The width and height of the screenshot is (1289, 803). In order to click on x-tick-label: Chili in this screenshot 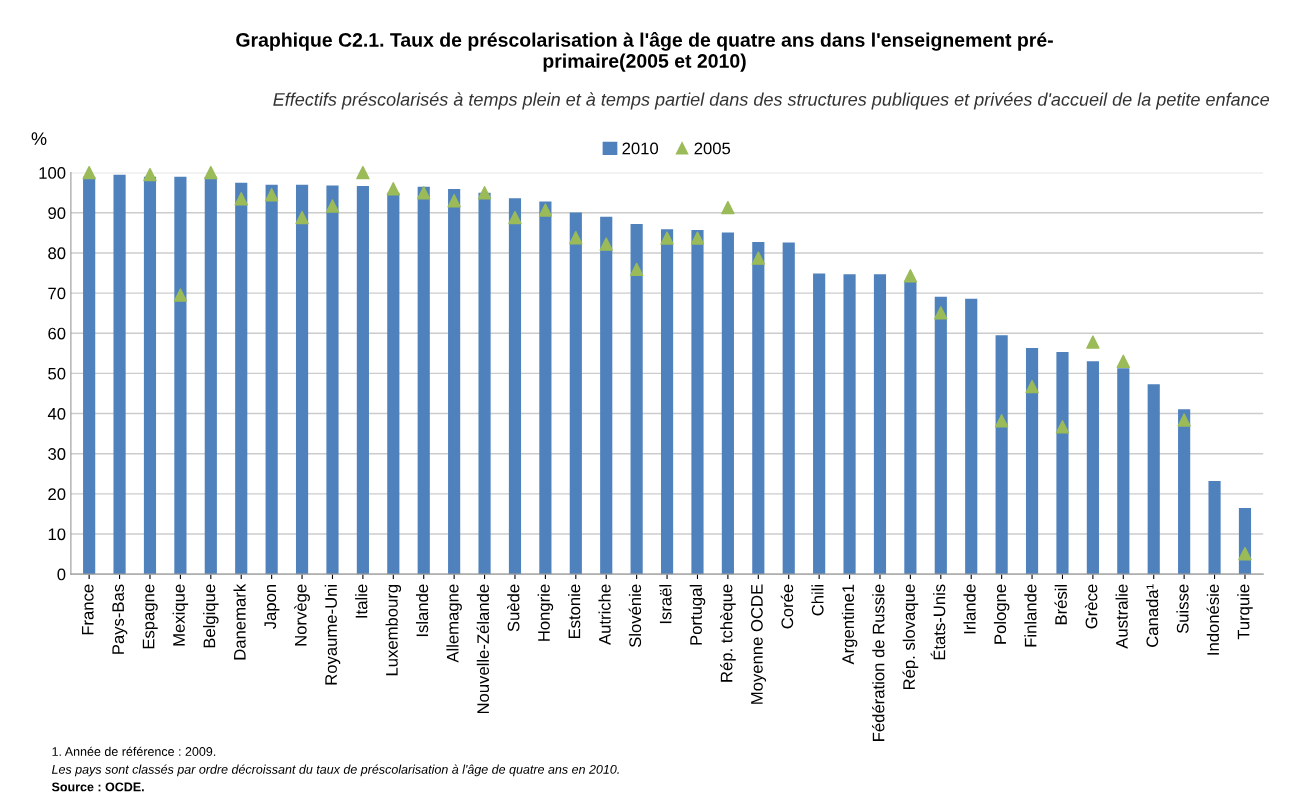, I will do `click(817, 600)`.